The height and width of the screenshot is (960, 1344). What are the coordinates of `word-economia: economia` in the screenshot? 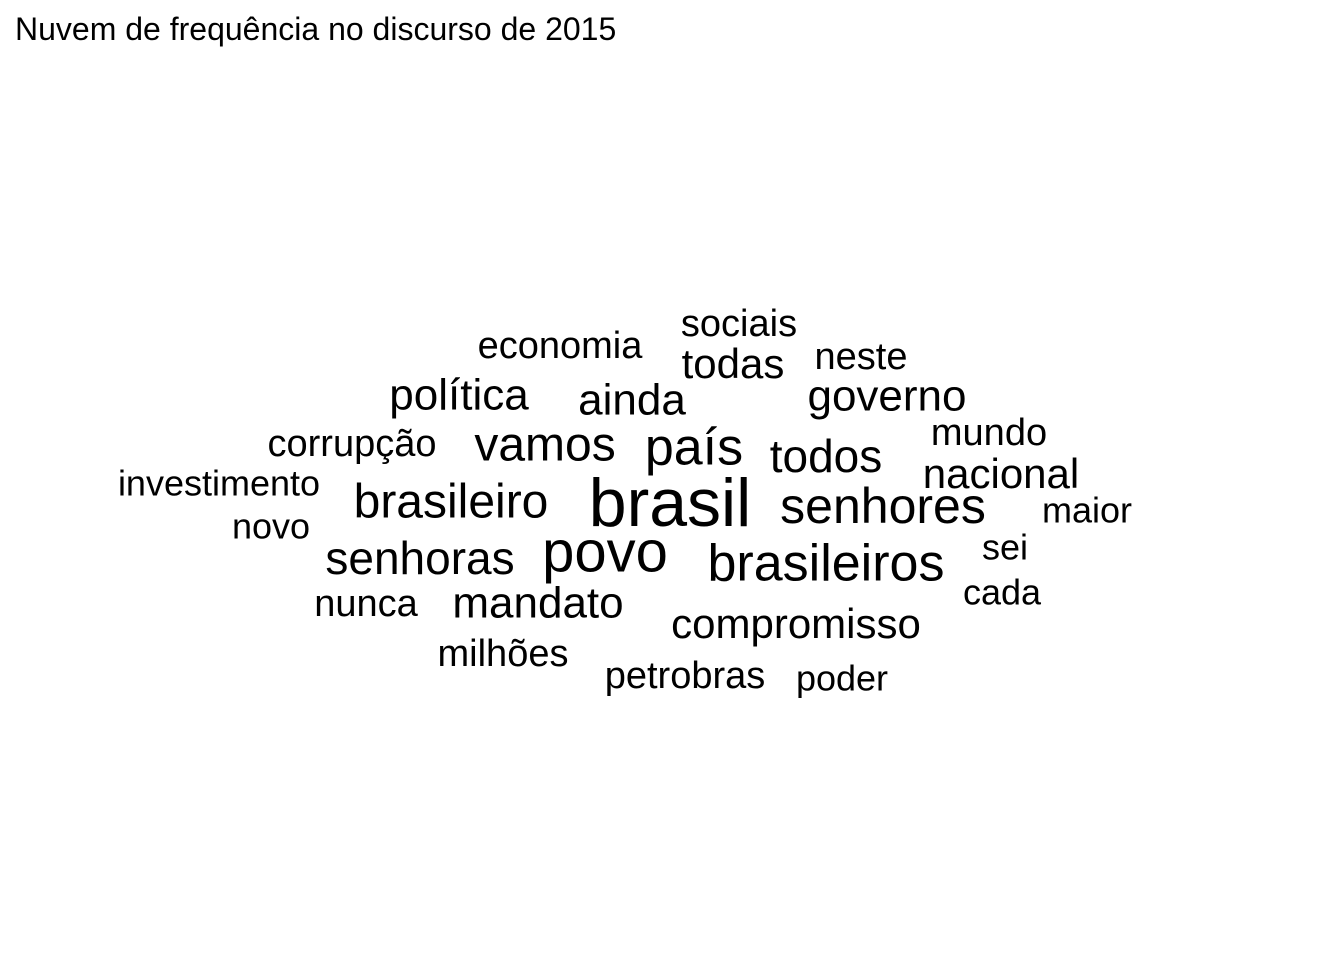 It's located at (561, 346).